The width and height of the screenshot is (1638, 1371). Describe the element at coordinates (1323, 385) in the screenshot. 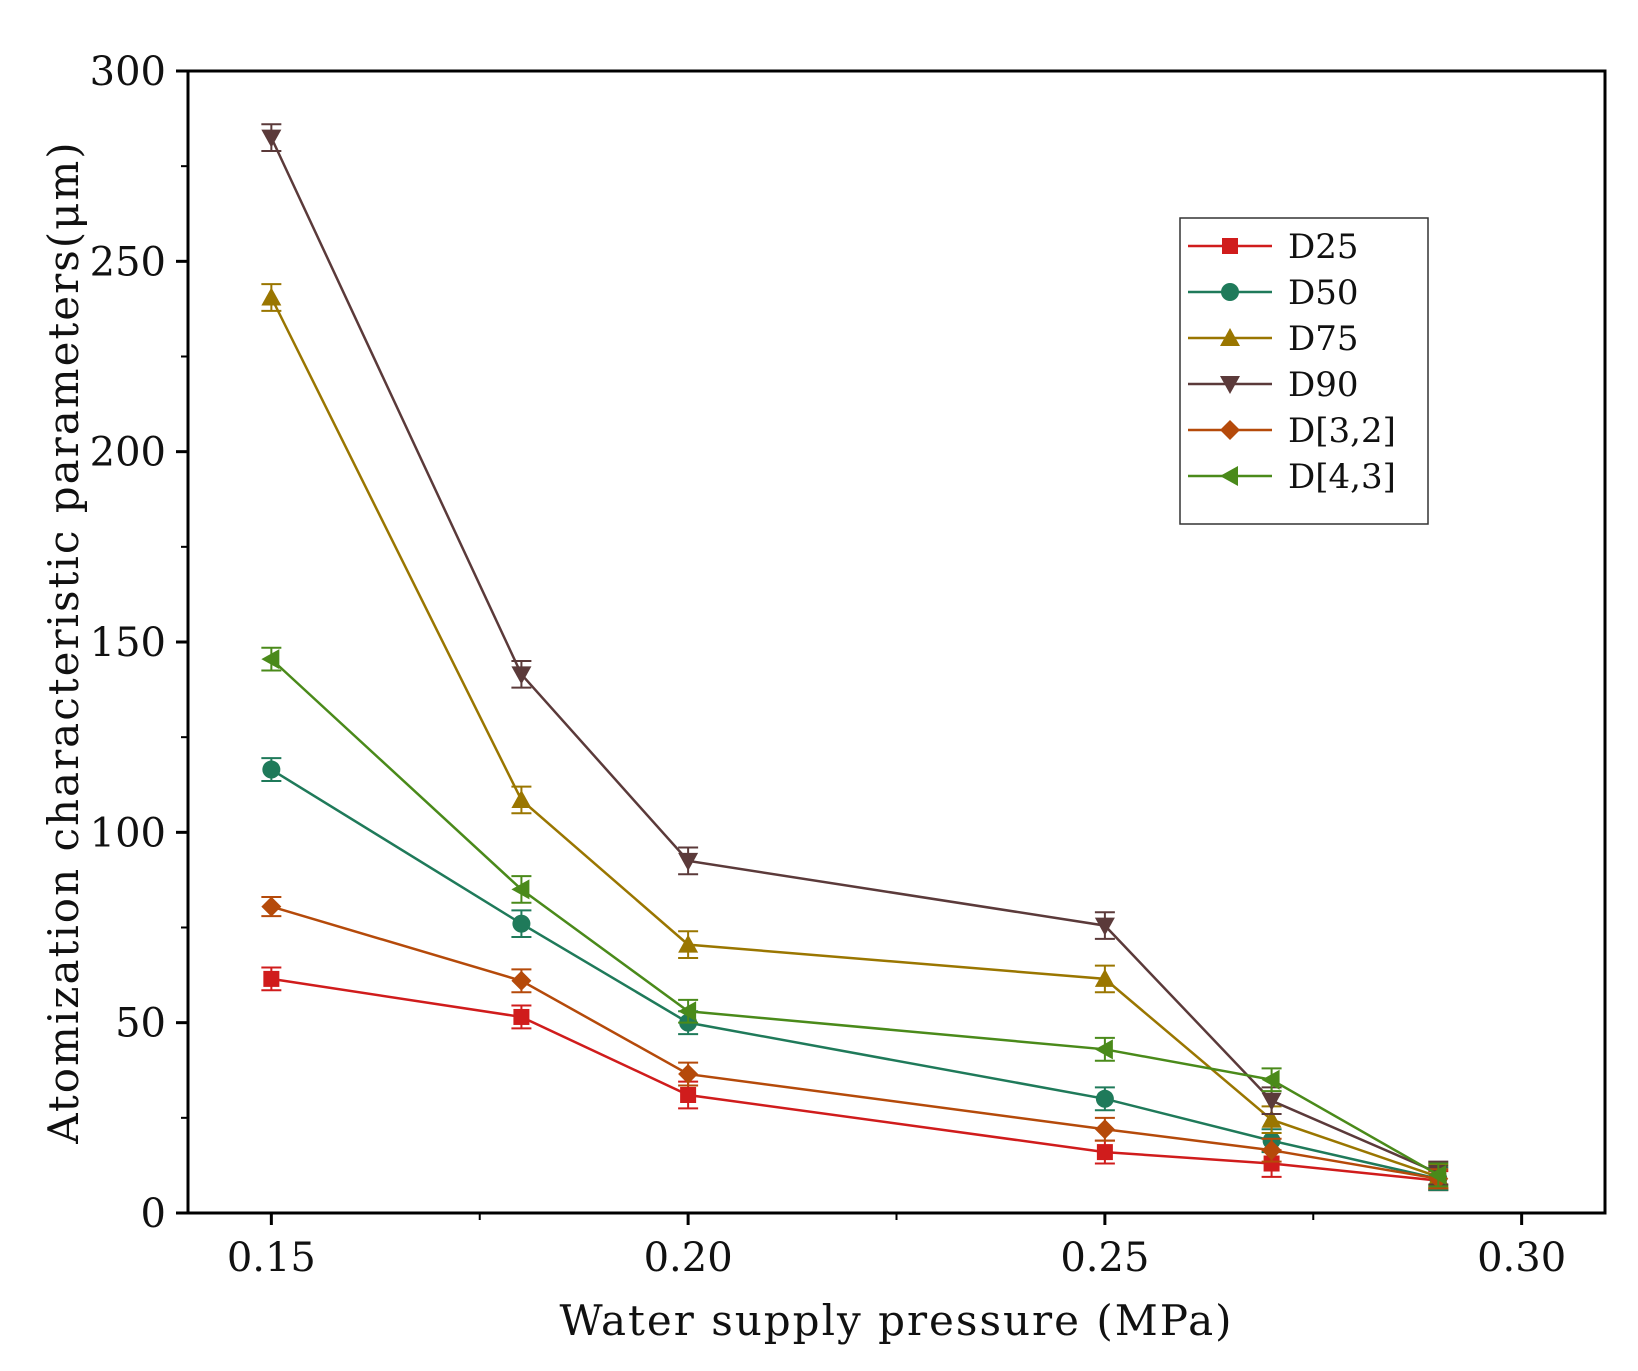

I see `legend-label: D90` at that location.